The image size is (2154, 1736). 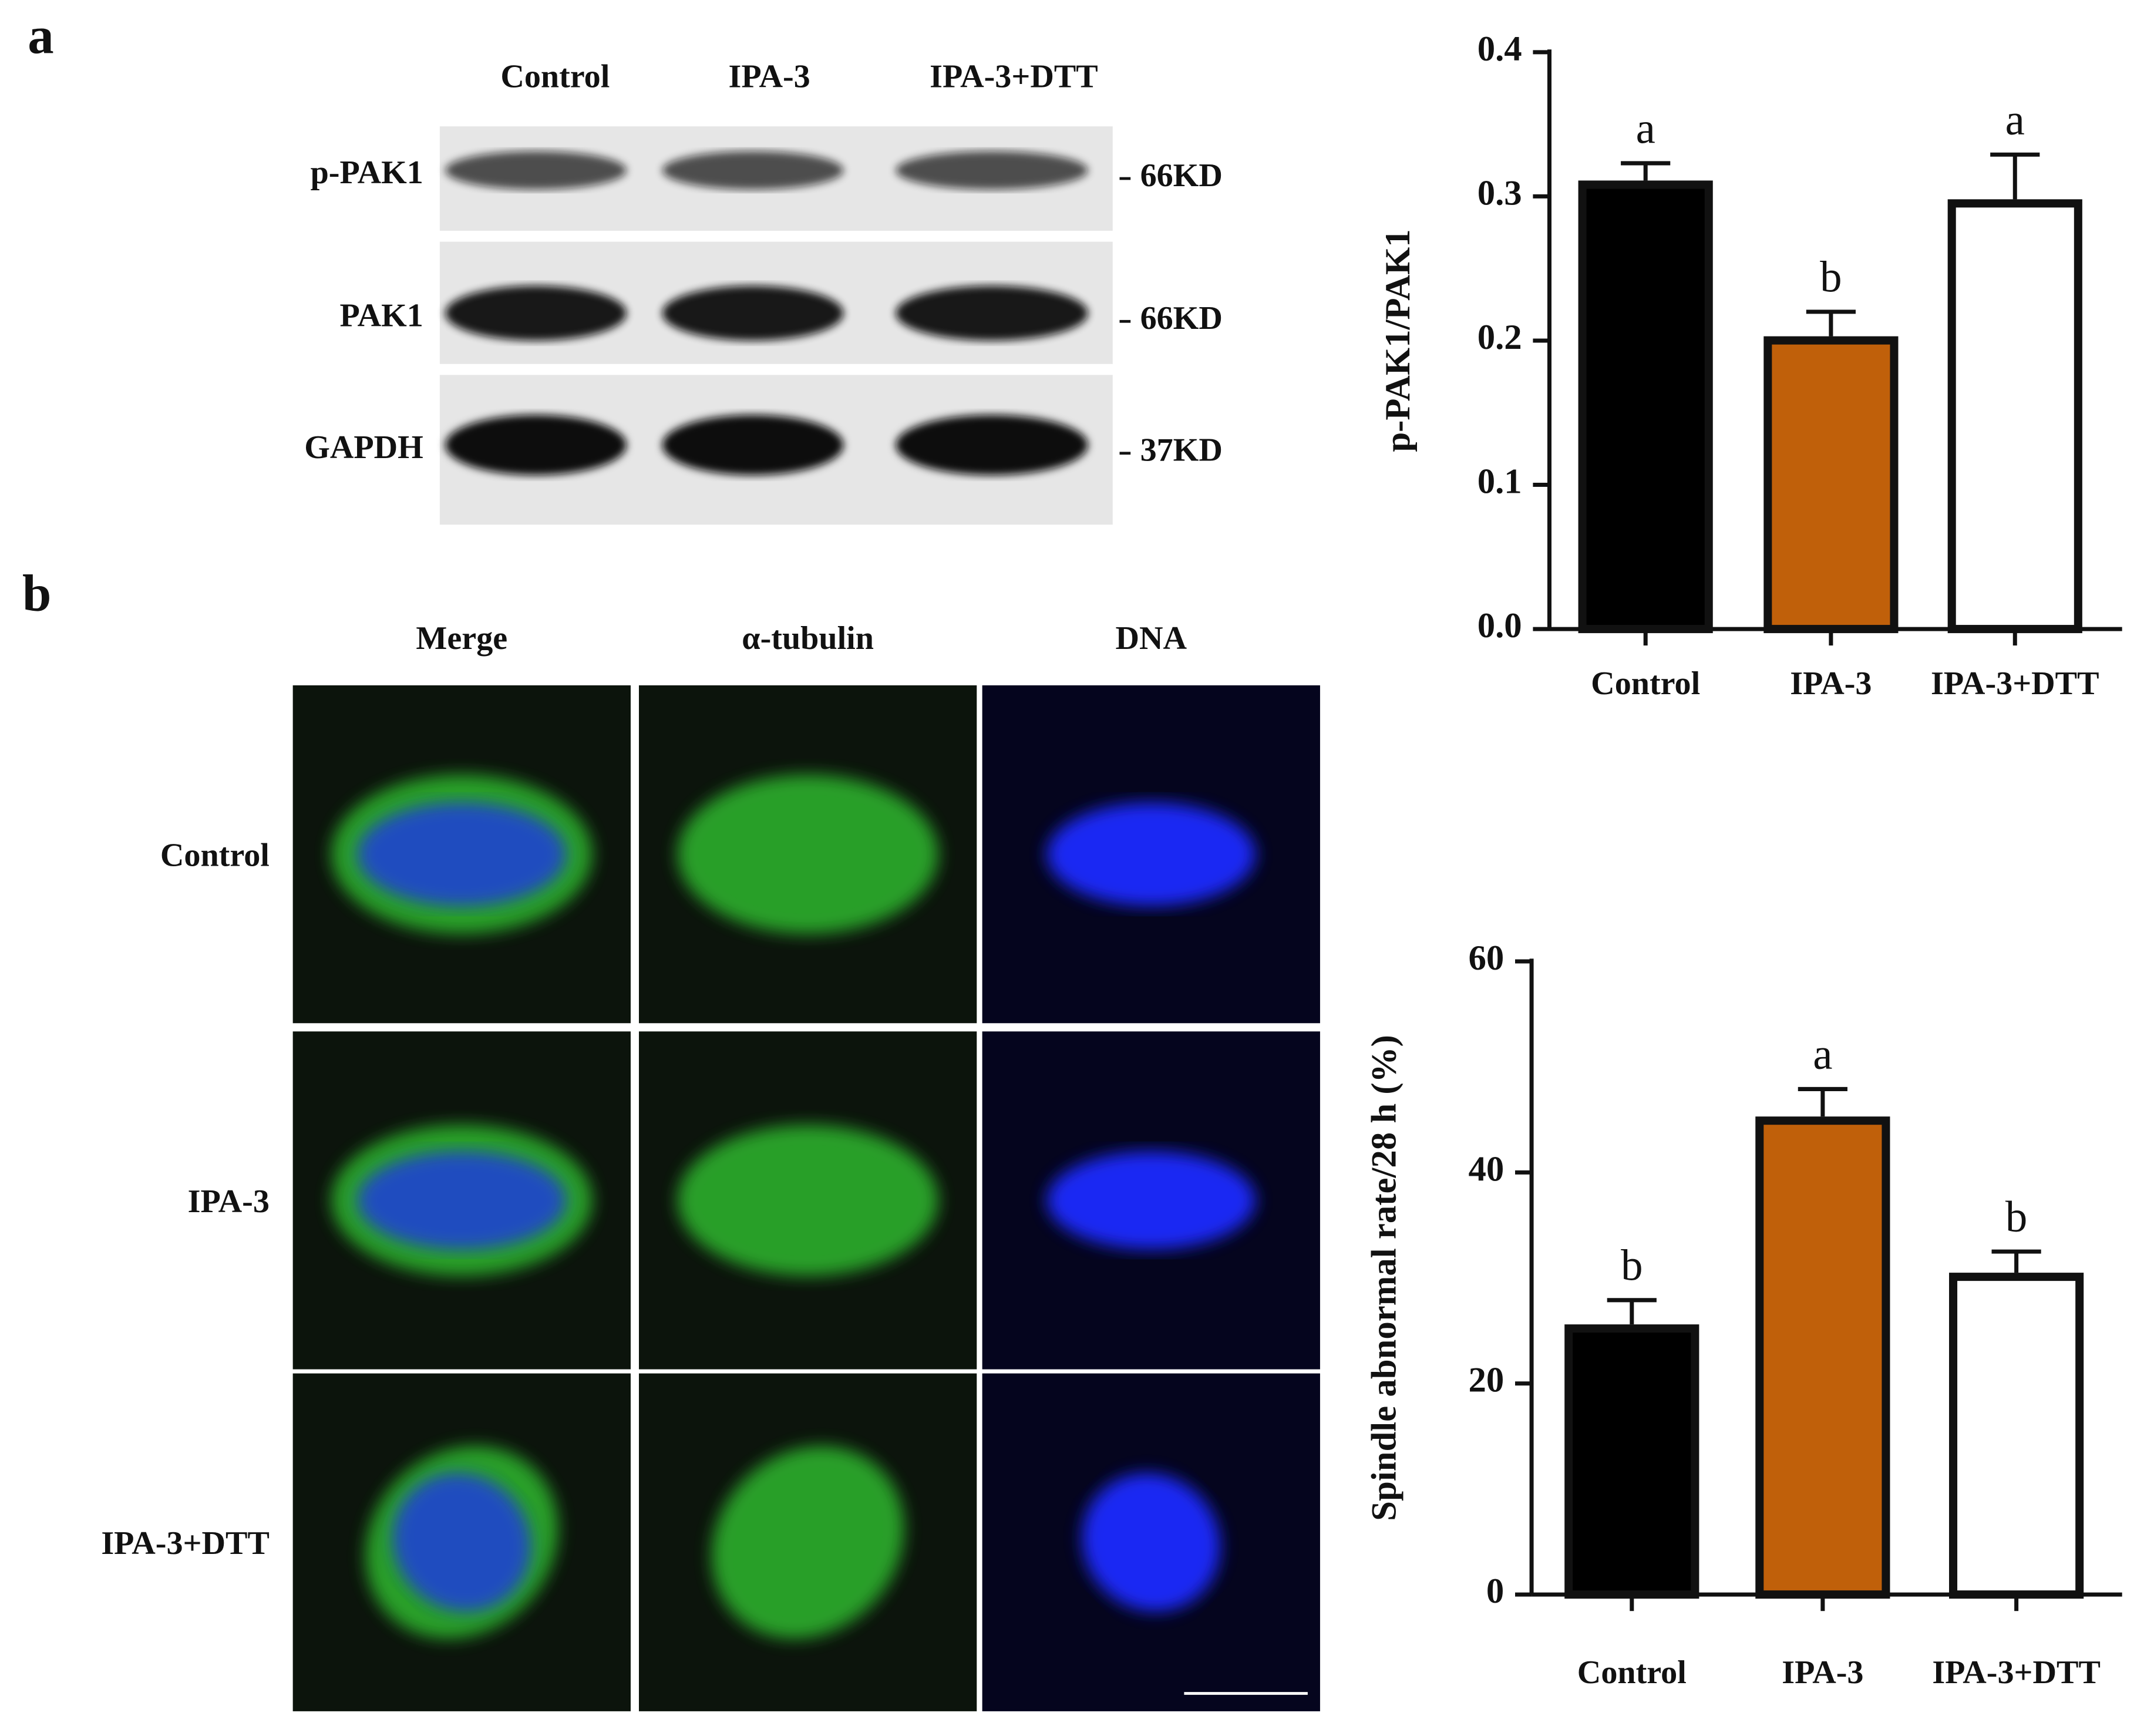 I want to click on blot-column-label: IPA-3, so click(x=769, y=77).